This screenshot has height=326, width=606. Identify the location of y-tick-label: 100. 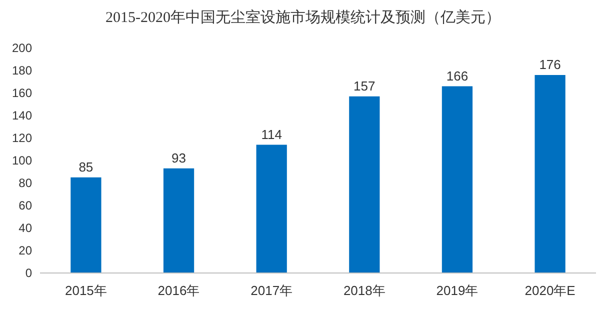
(22, 161).